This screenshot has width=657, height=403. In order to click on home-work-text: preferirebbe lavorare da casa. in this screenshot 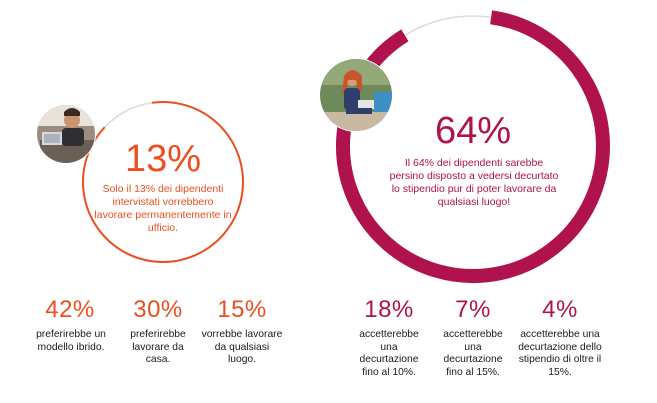, I will do `click(158, 347)`.